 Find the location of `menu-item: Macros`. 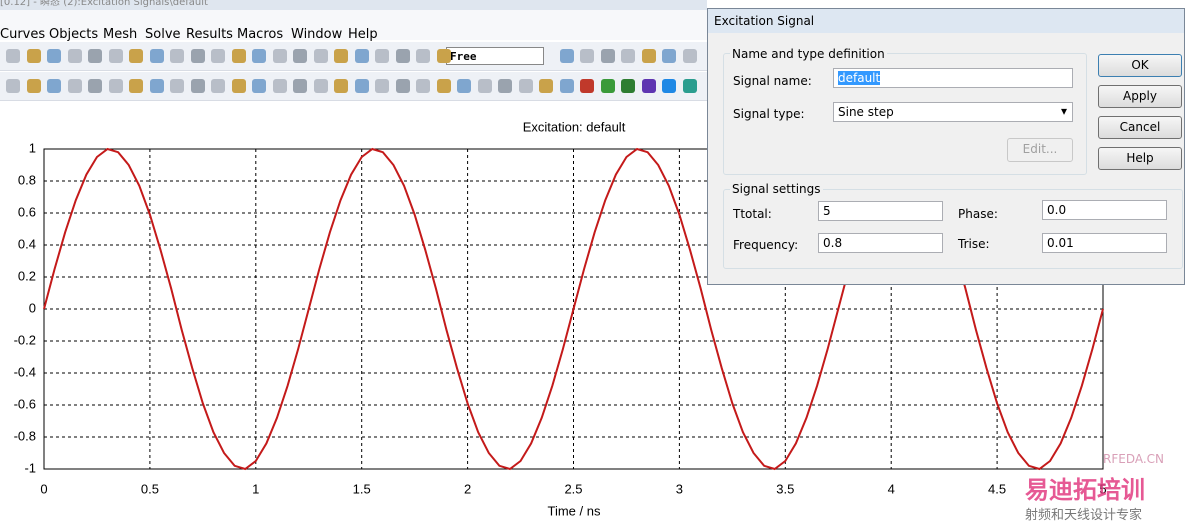

menu-item: Macros is located at coordinates (260, 34).